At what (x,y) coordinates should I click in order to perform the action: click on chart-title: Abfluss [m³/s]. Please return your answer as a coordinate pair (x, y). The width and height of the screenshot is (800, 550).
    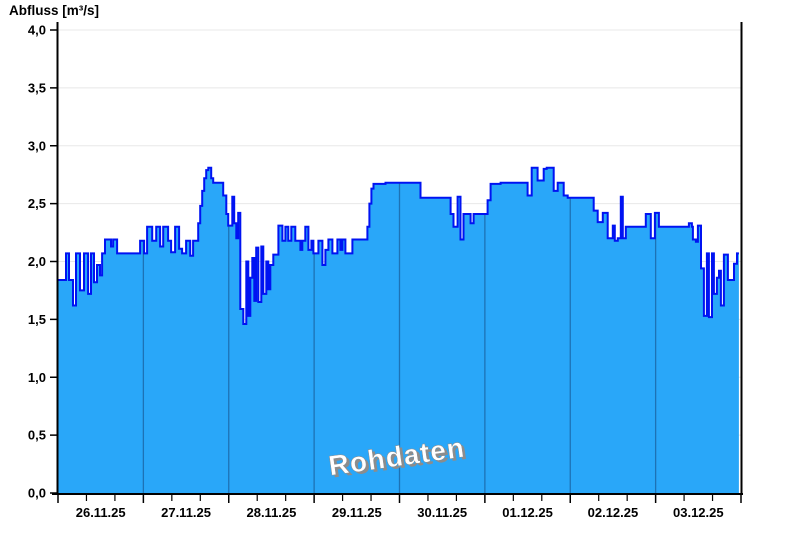
    Looking at the image, I should click on (54, 10).